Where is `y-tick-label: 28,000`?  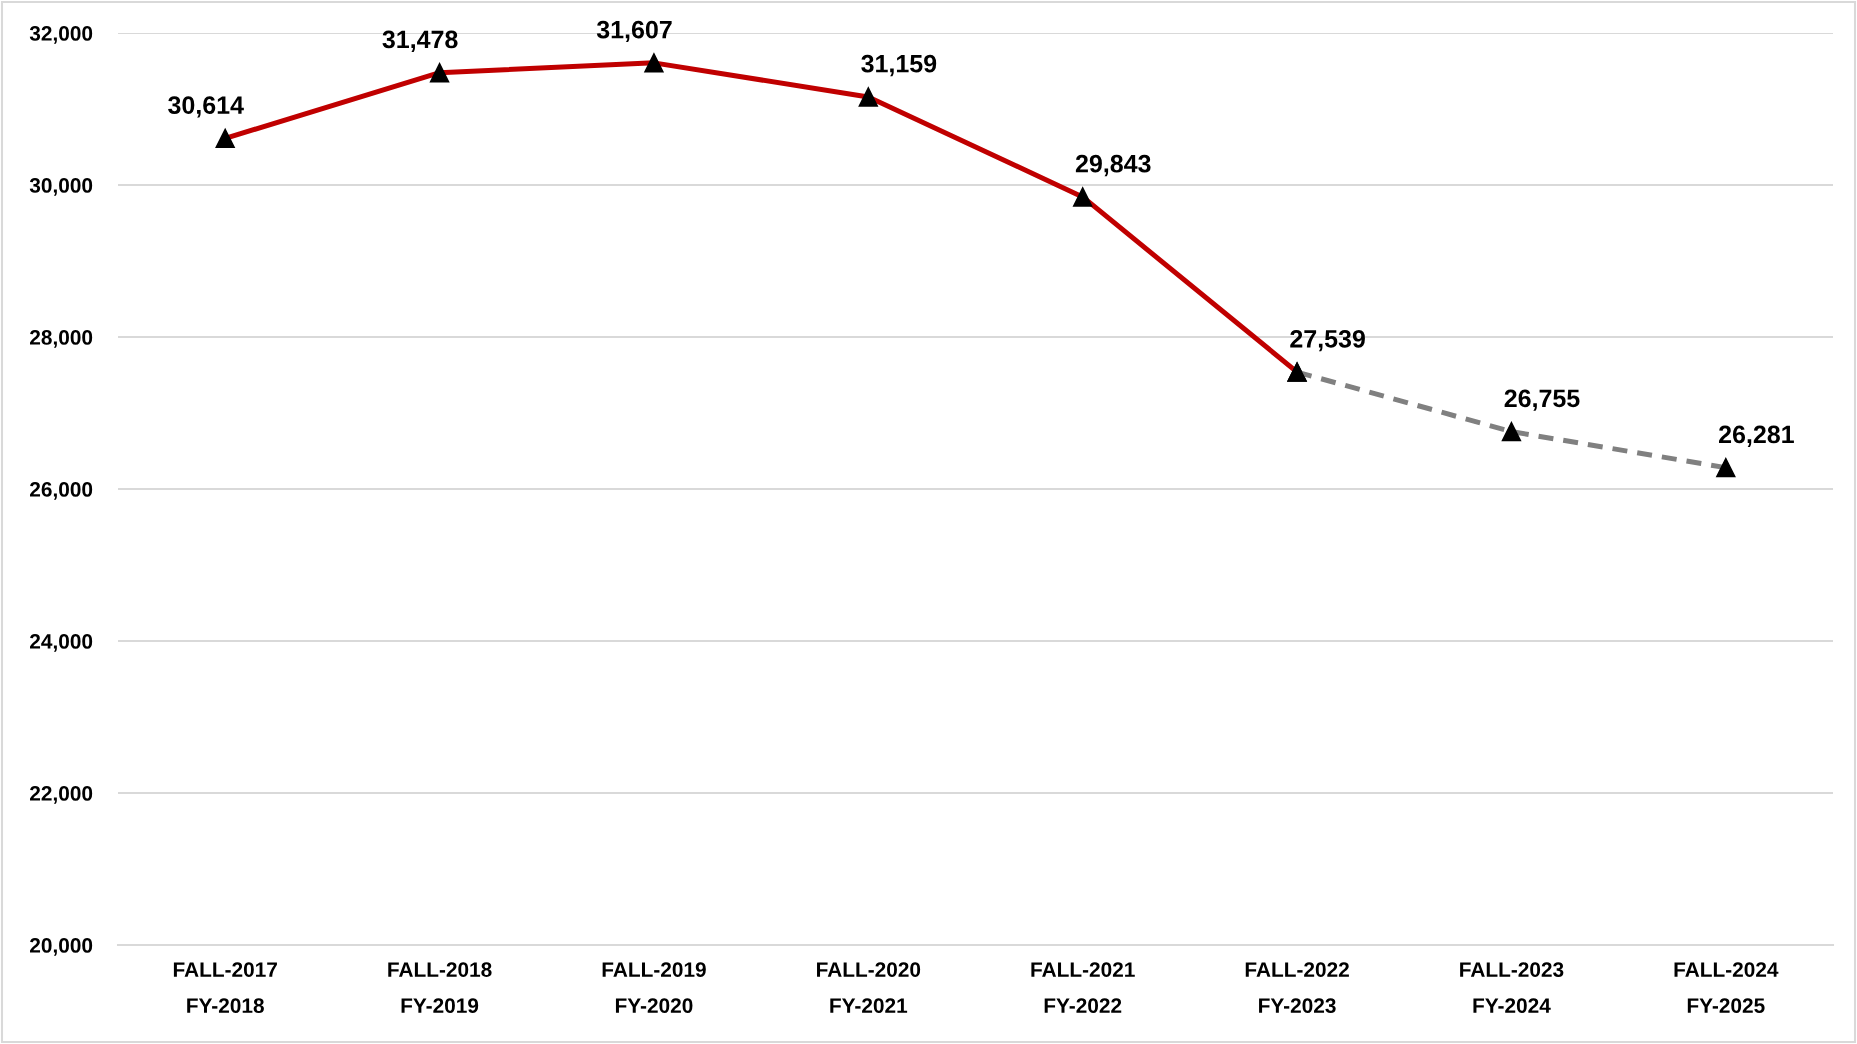
y-tick-label: 28,000 is located at coordinates (61, 339).